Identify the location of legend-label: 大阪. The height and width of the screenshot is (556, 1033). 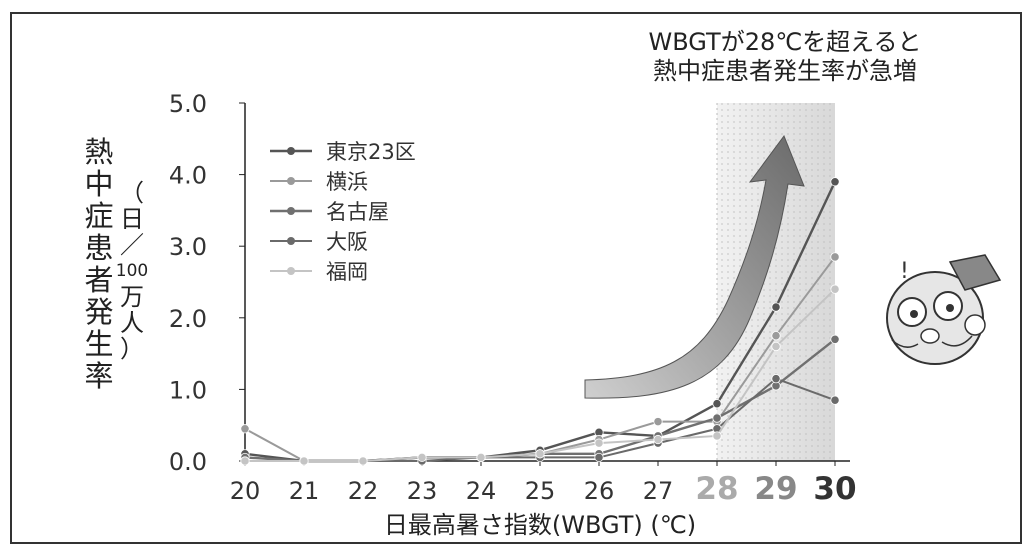
(347, 242).